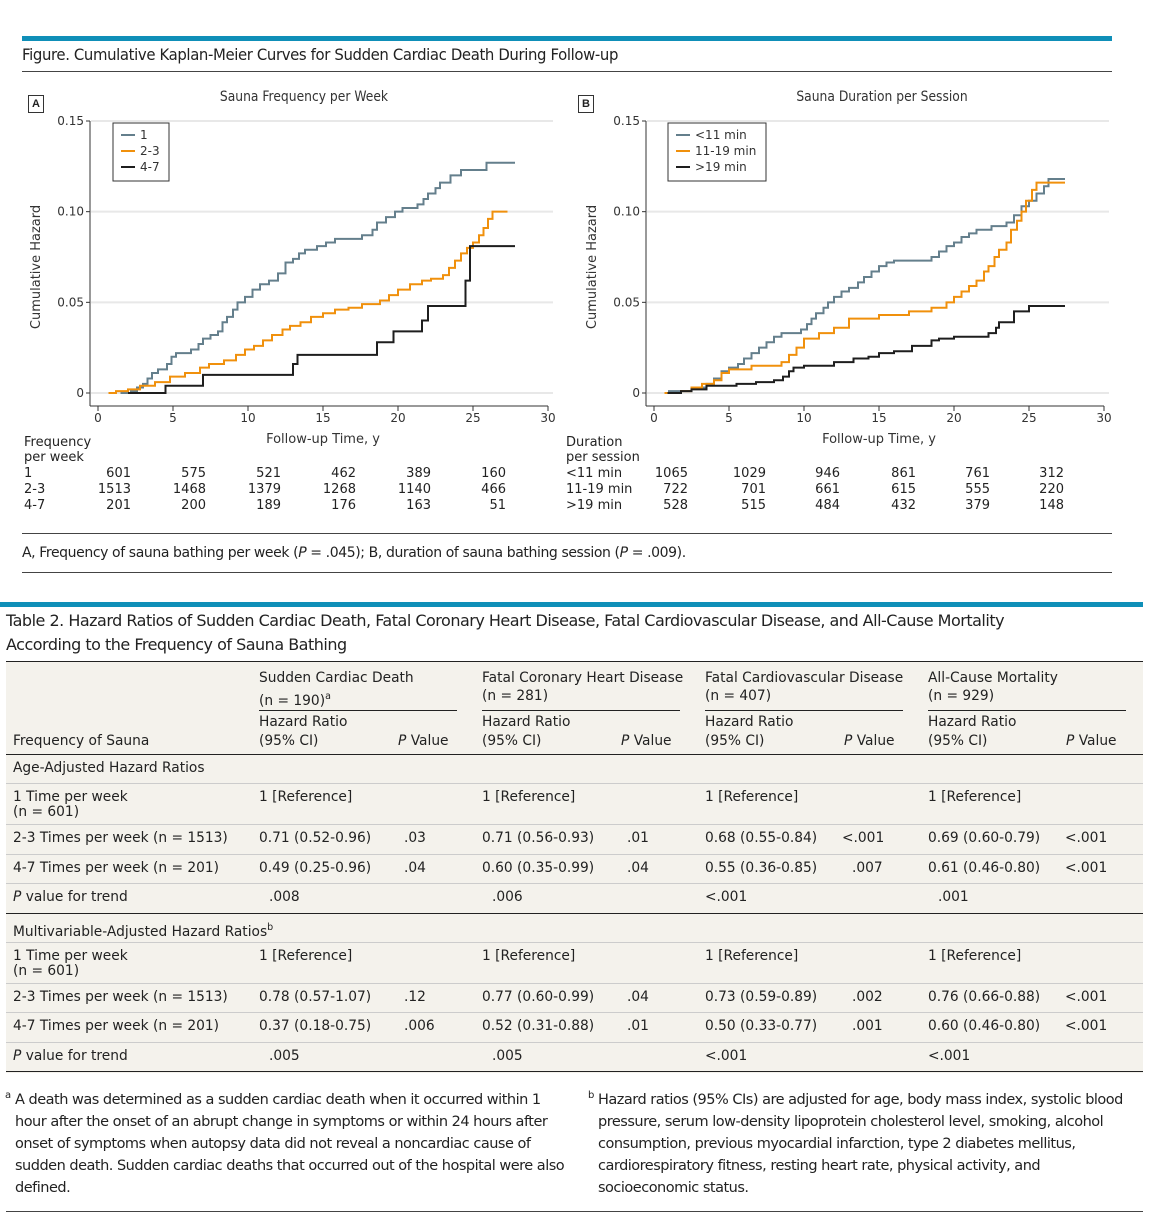  What do you see at coordinates (867, 1026) in the screenshot?
I see `p-value: .001` at bounding box center [867, 1026].